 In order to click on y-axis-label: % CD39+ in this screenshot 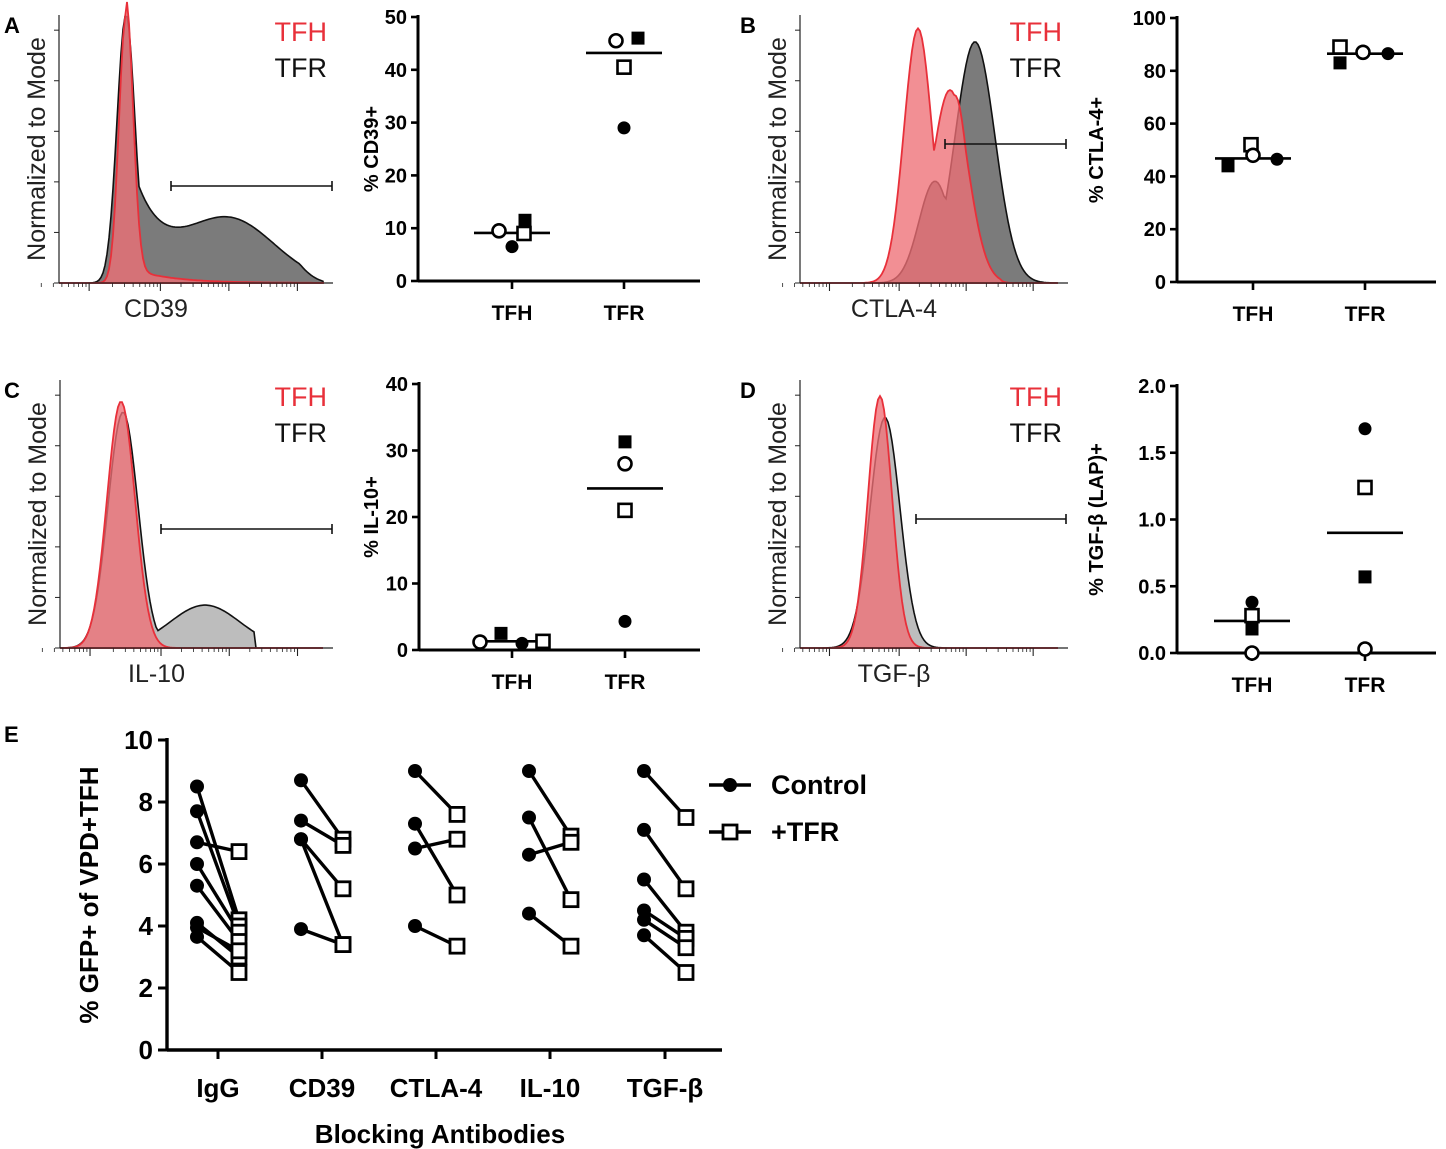, I will do `click(372, 149)`.